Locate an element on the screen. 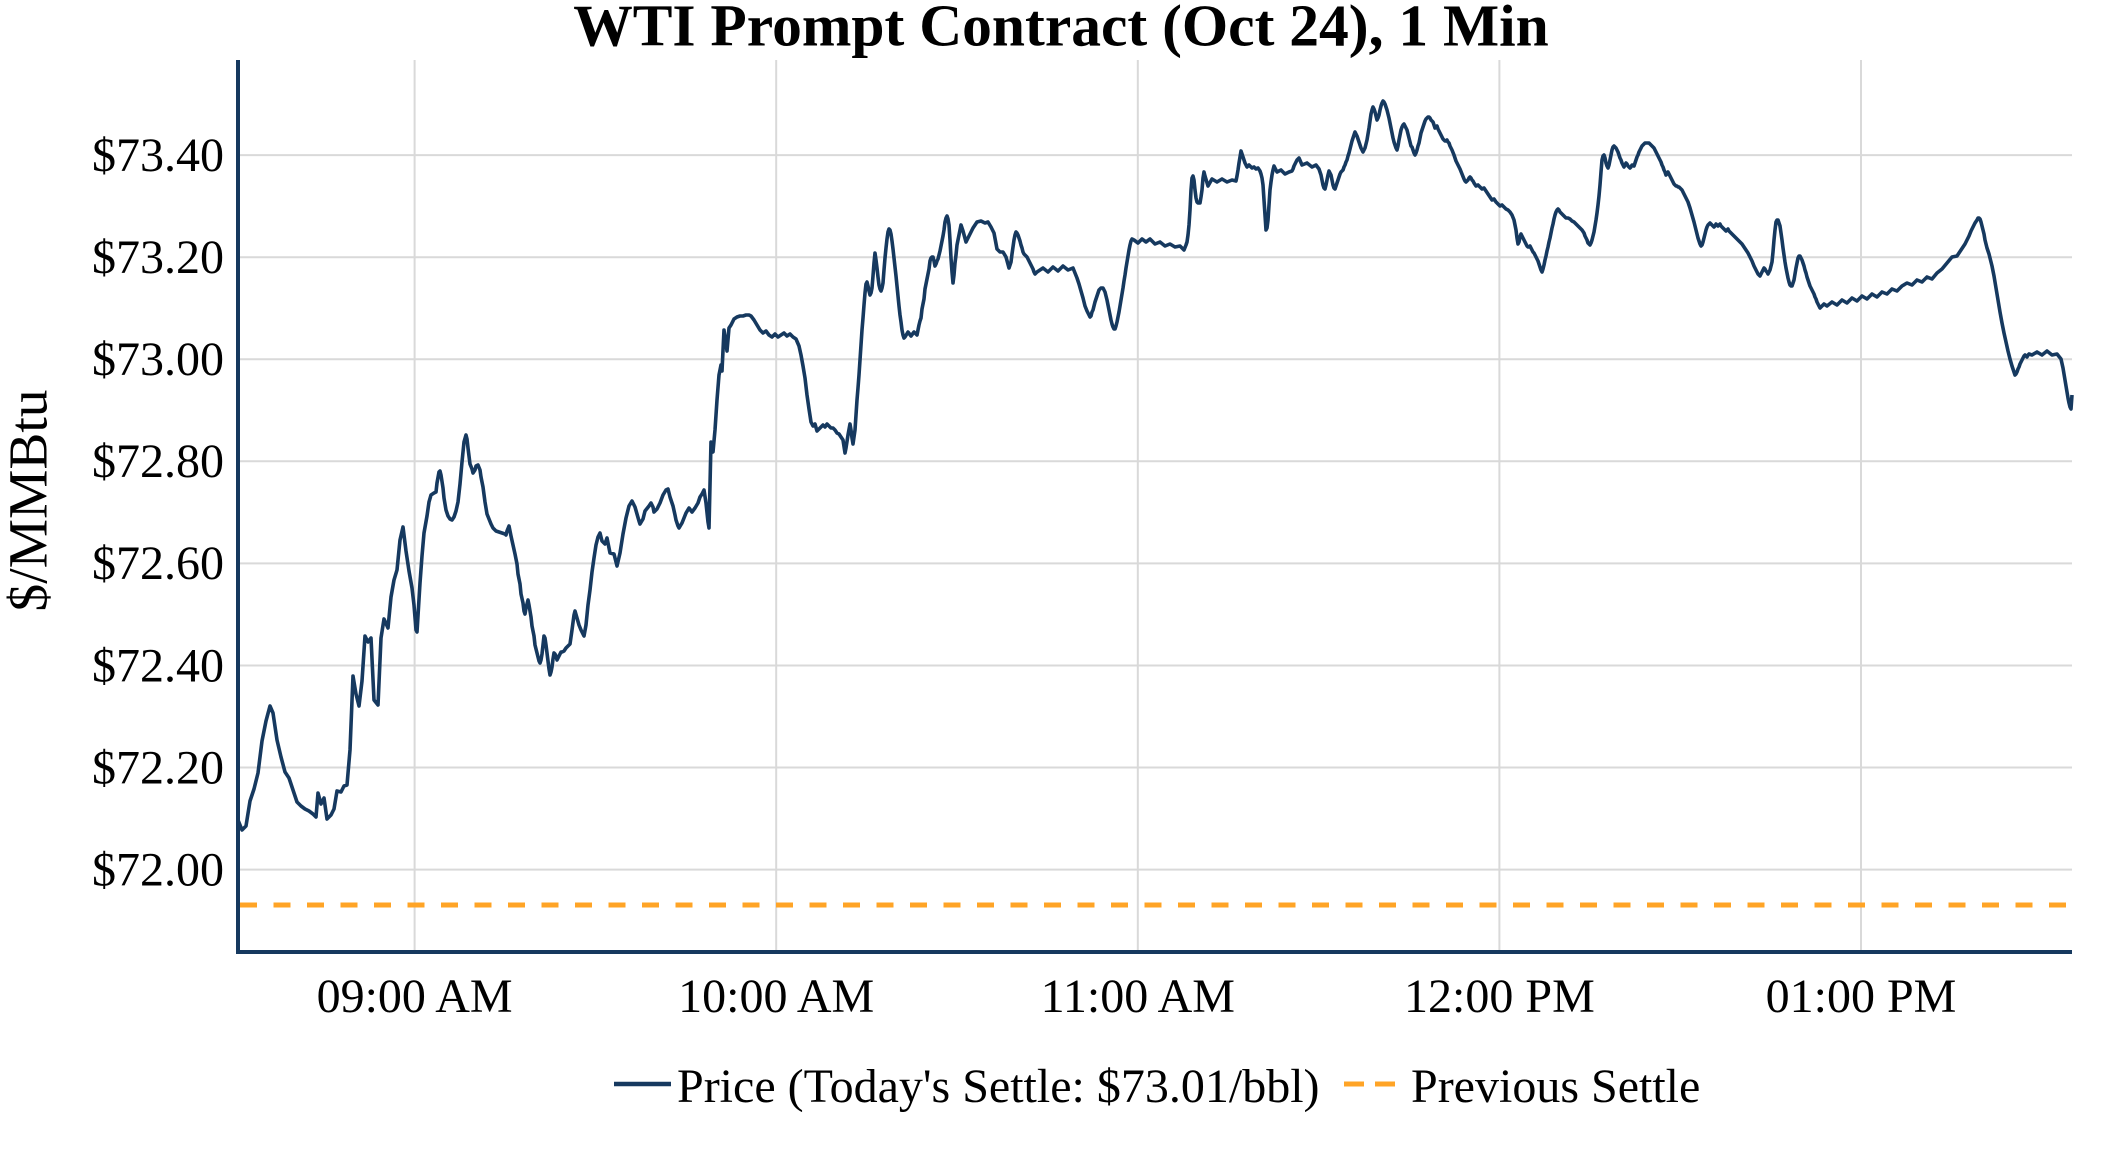  svg-text: $72.80 is located at coordinates (158, 461).